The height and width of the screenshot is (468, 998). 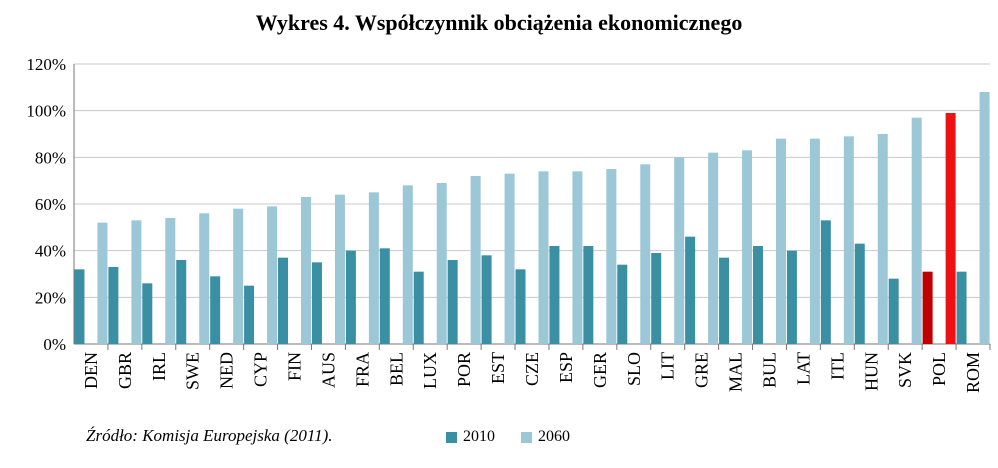 What do you see at coordinates (50, 157) in the screenshot?
I see `y-tick-label: 80%` at bounding box center [50, 157].